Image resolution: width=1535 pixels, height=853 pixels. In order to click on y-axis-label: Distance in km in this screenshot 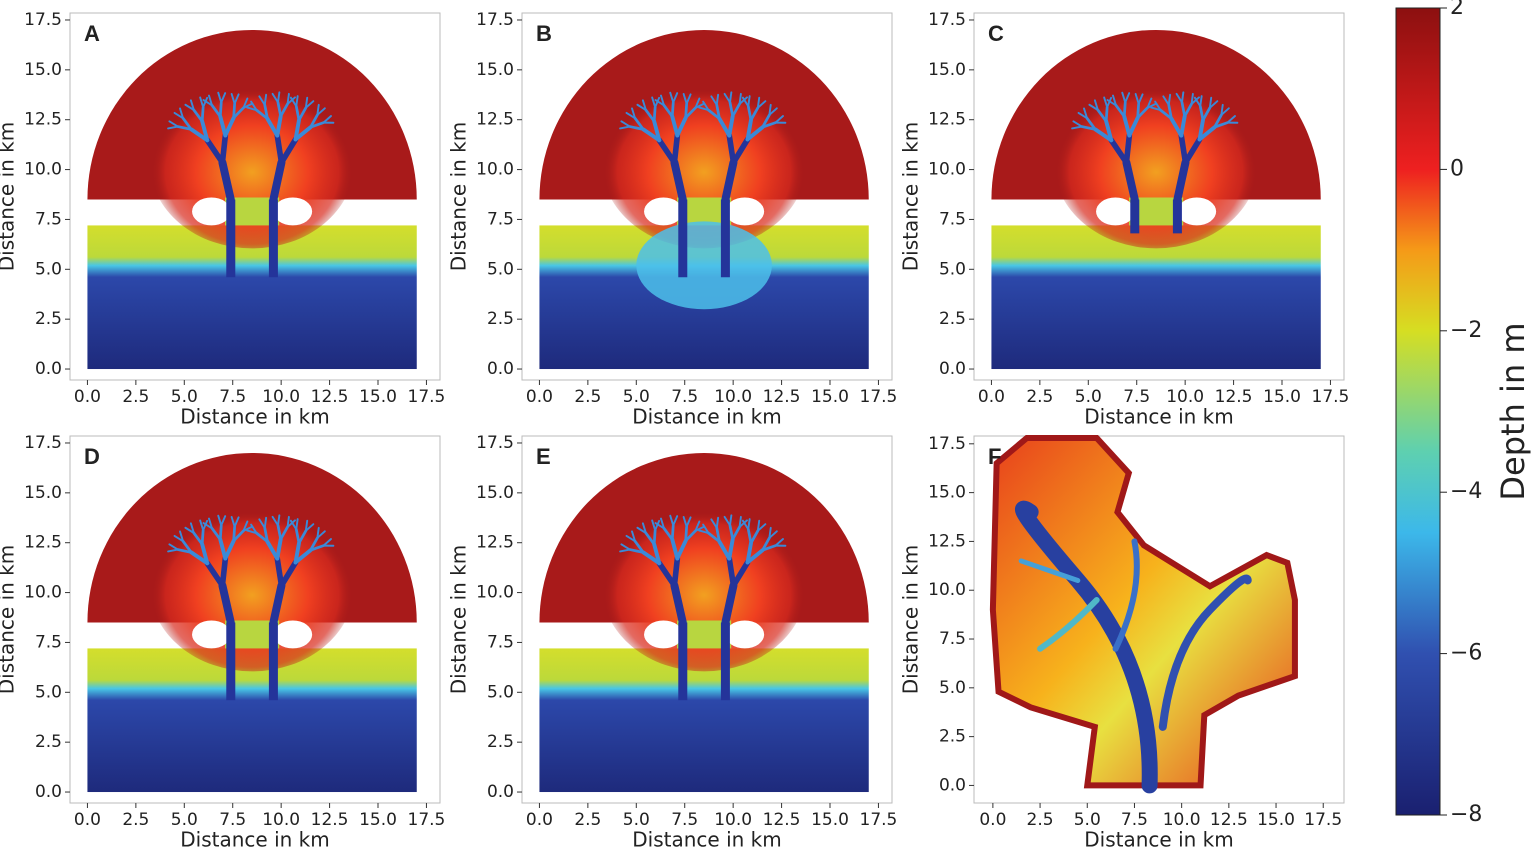, I will do `click(459, 196)`.